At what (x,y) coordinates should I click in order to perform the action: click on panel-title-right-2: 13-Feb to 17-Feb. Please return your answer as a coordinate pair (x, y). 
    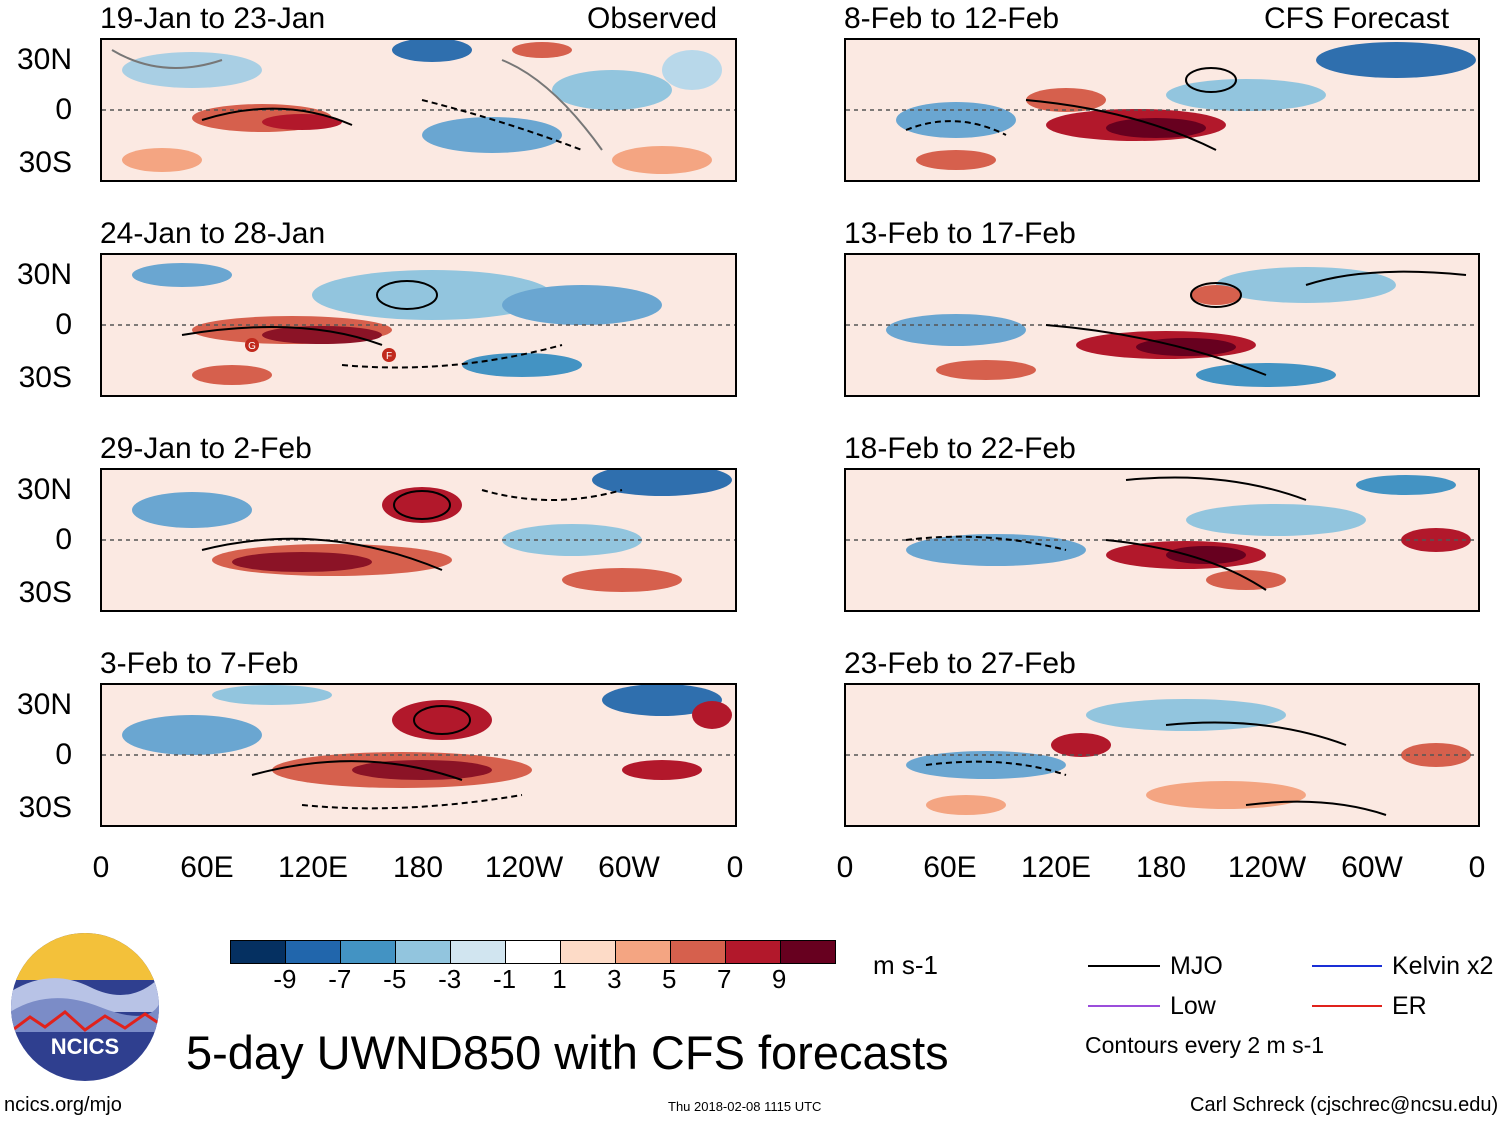
    Looking at the image, I should click on (960, 233).